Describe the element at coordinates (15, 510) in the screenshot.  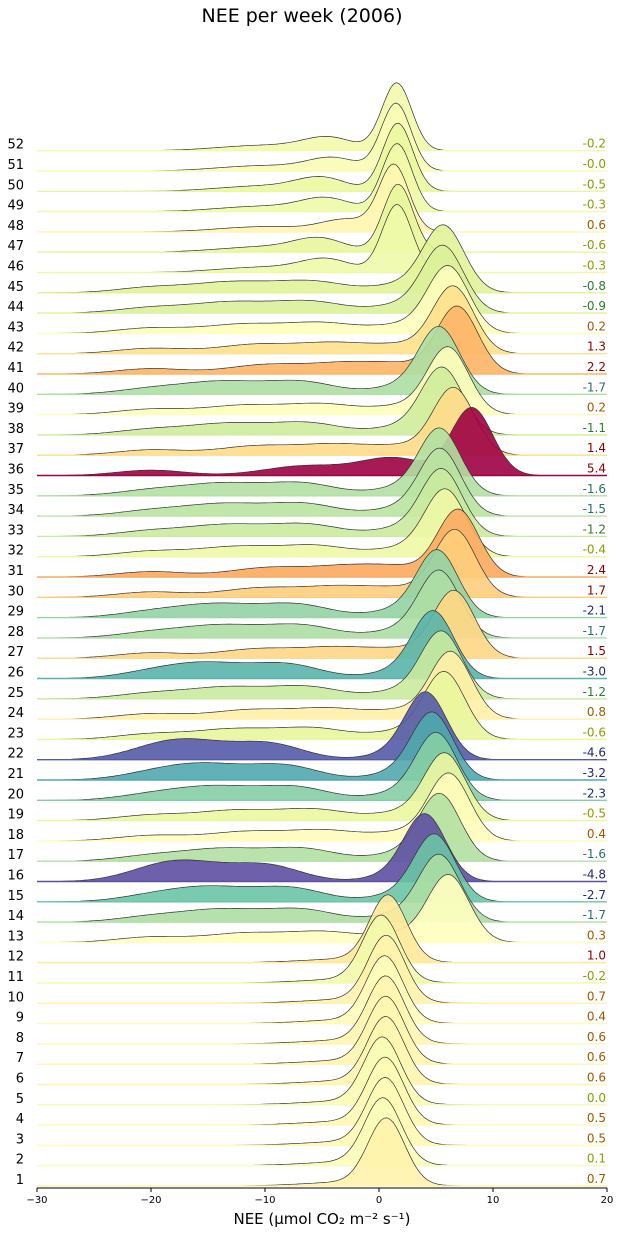
I see `week-label-34: 34` at that location.